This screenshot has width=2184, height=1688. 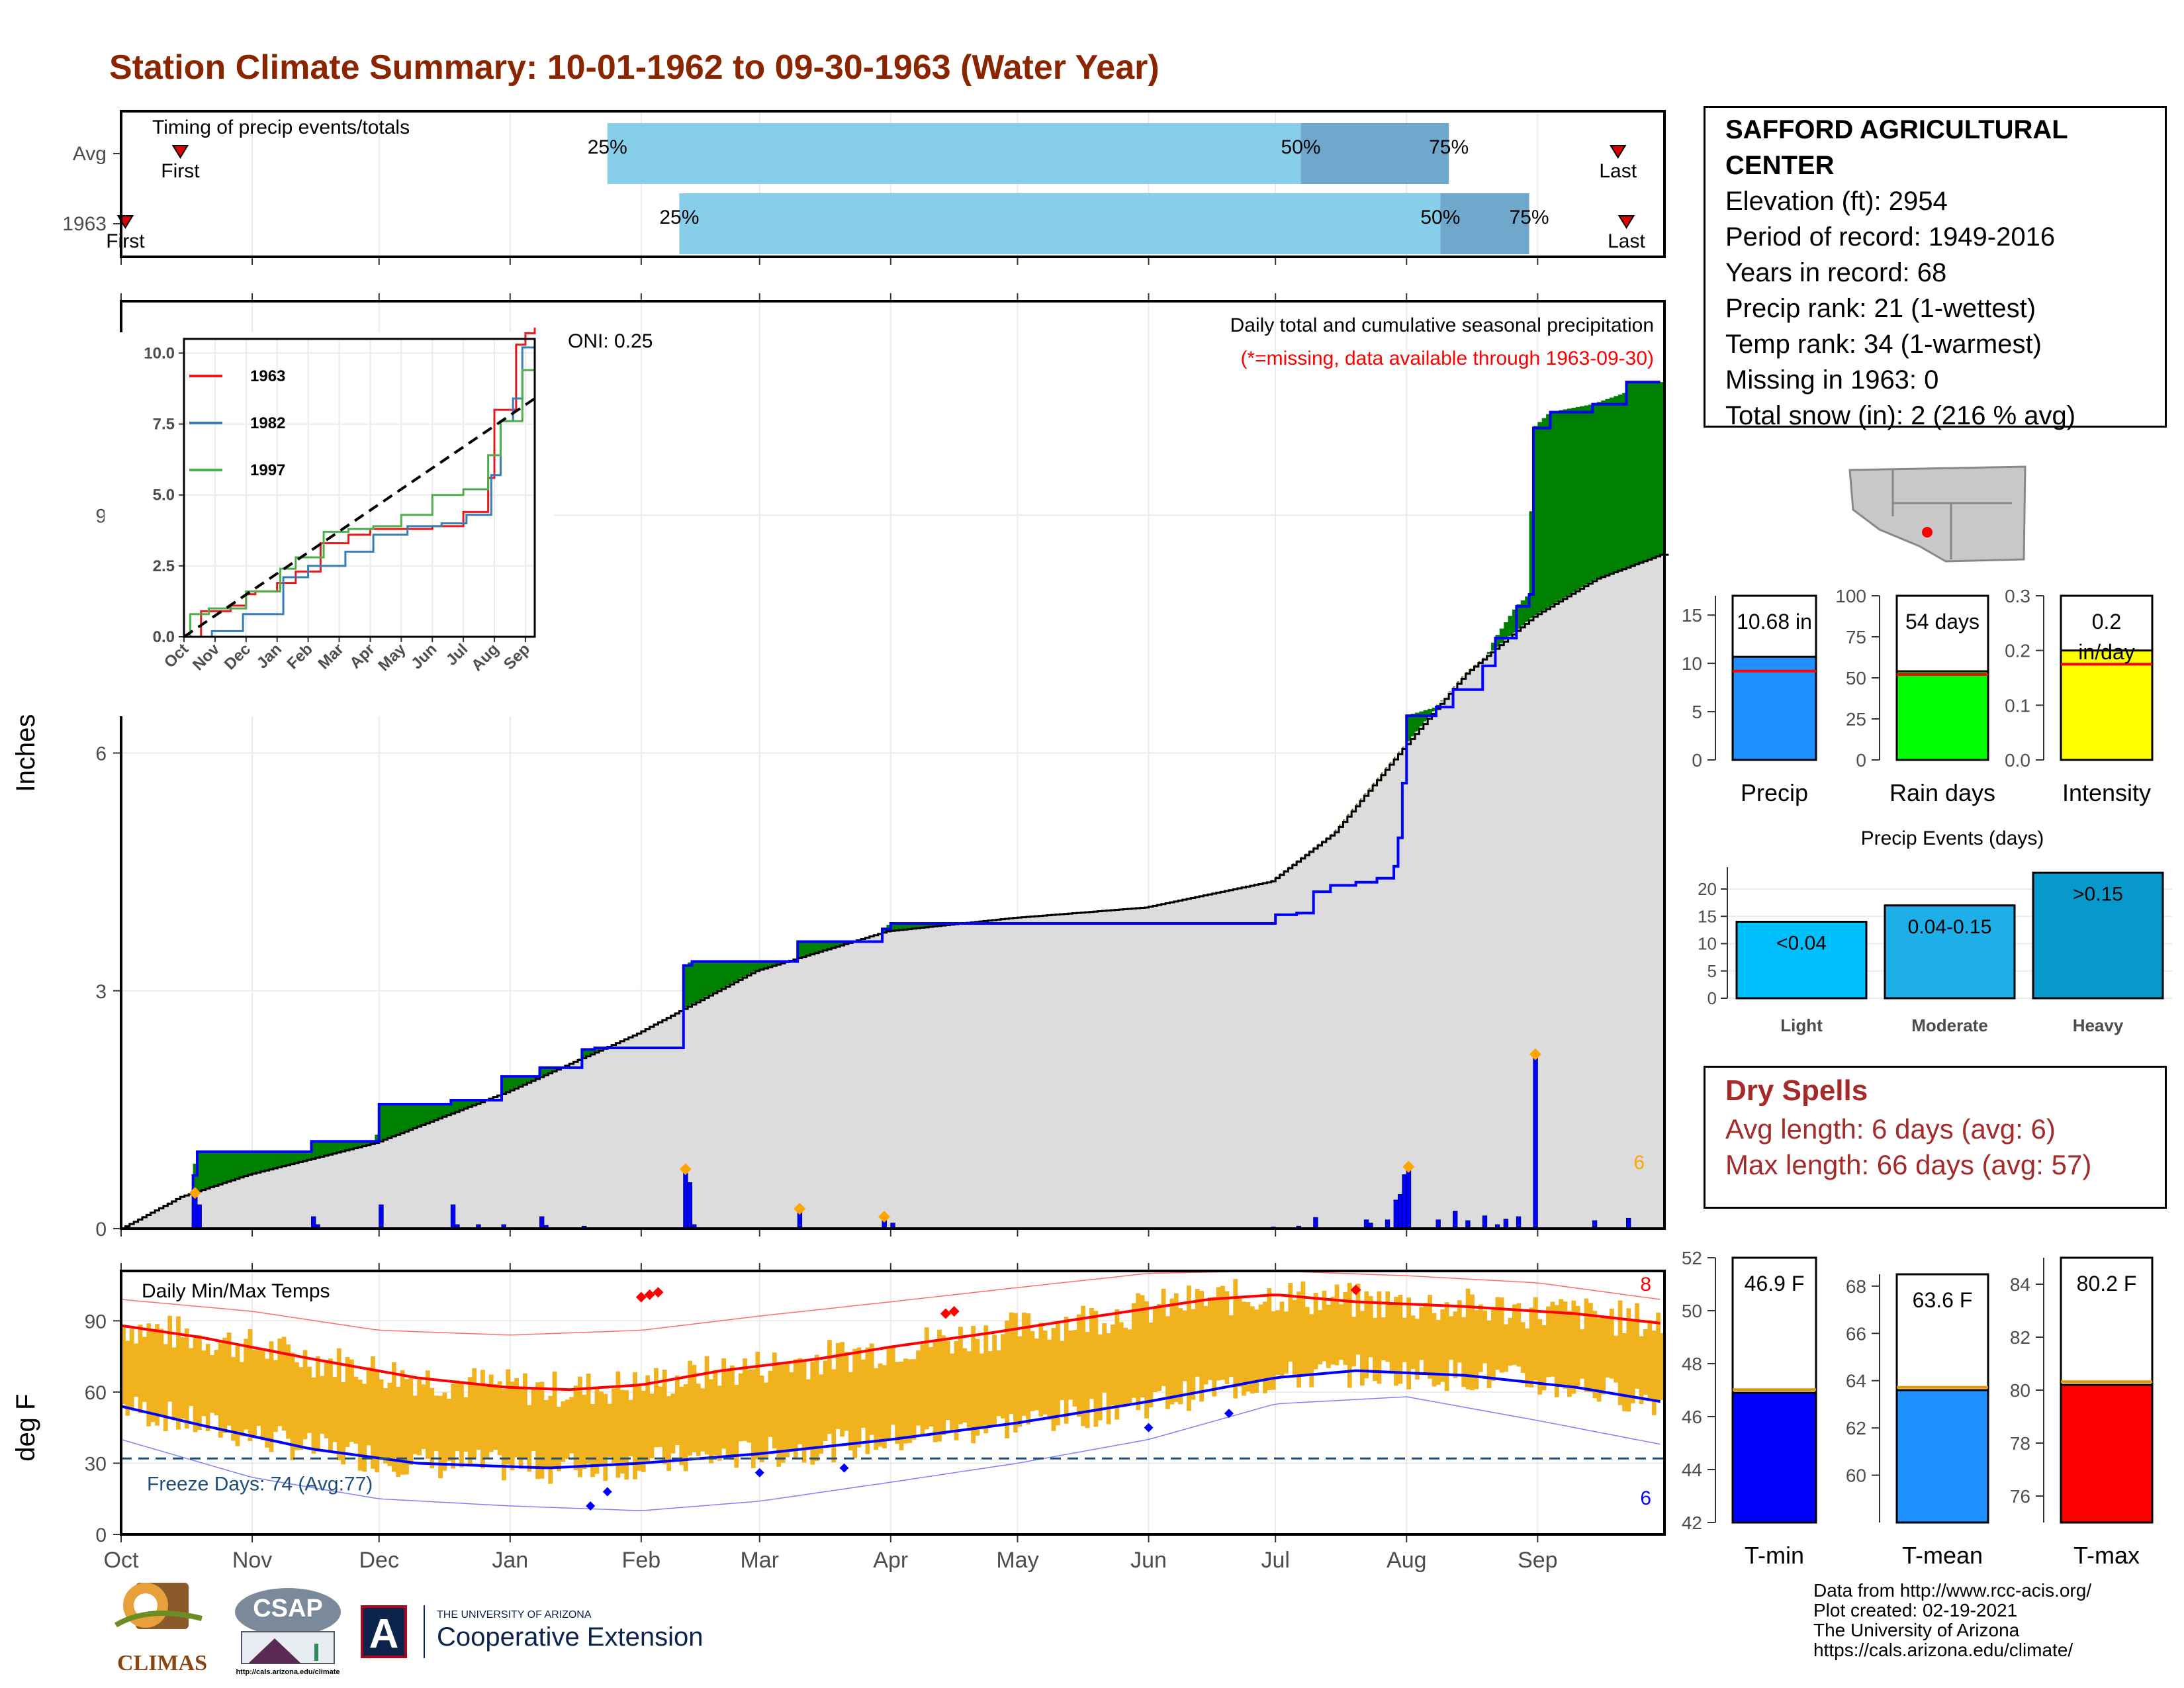 I want to click on tmin-record-marker, so click(x=1229, y=1414).